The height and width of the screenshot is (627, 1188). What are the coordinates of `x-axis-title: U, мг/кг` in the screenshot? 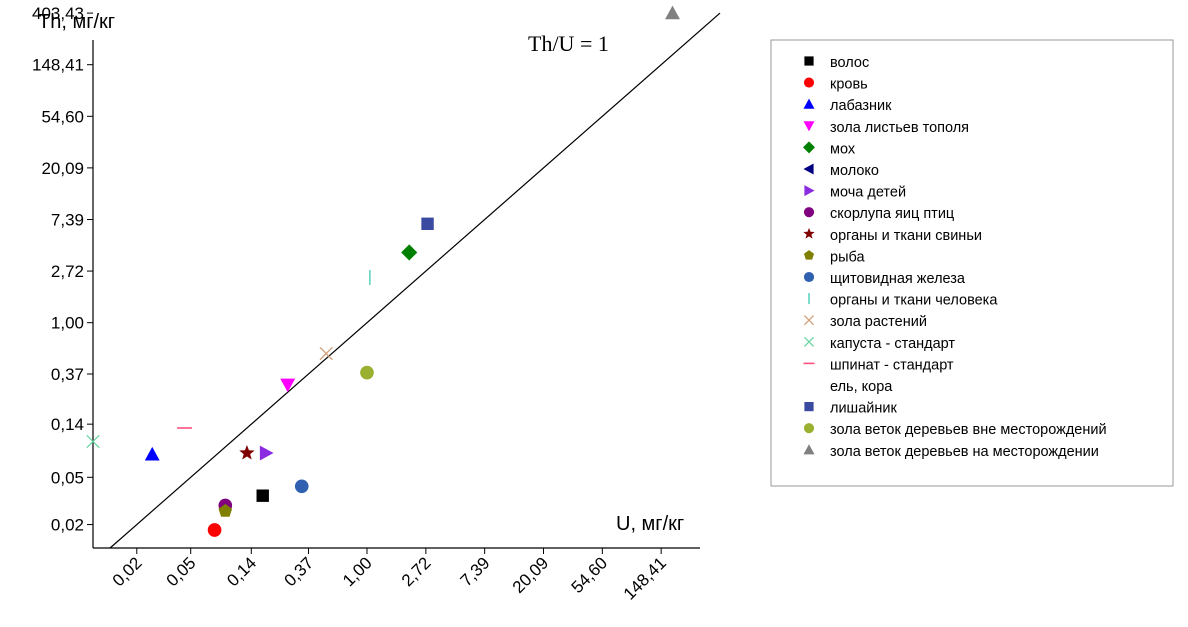 It's located at (650, 524).